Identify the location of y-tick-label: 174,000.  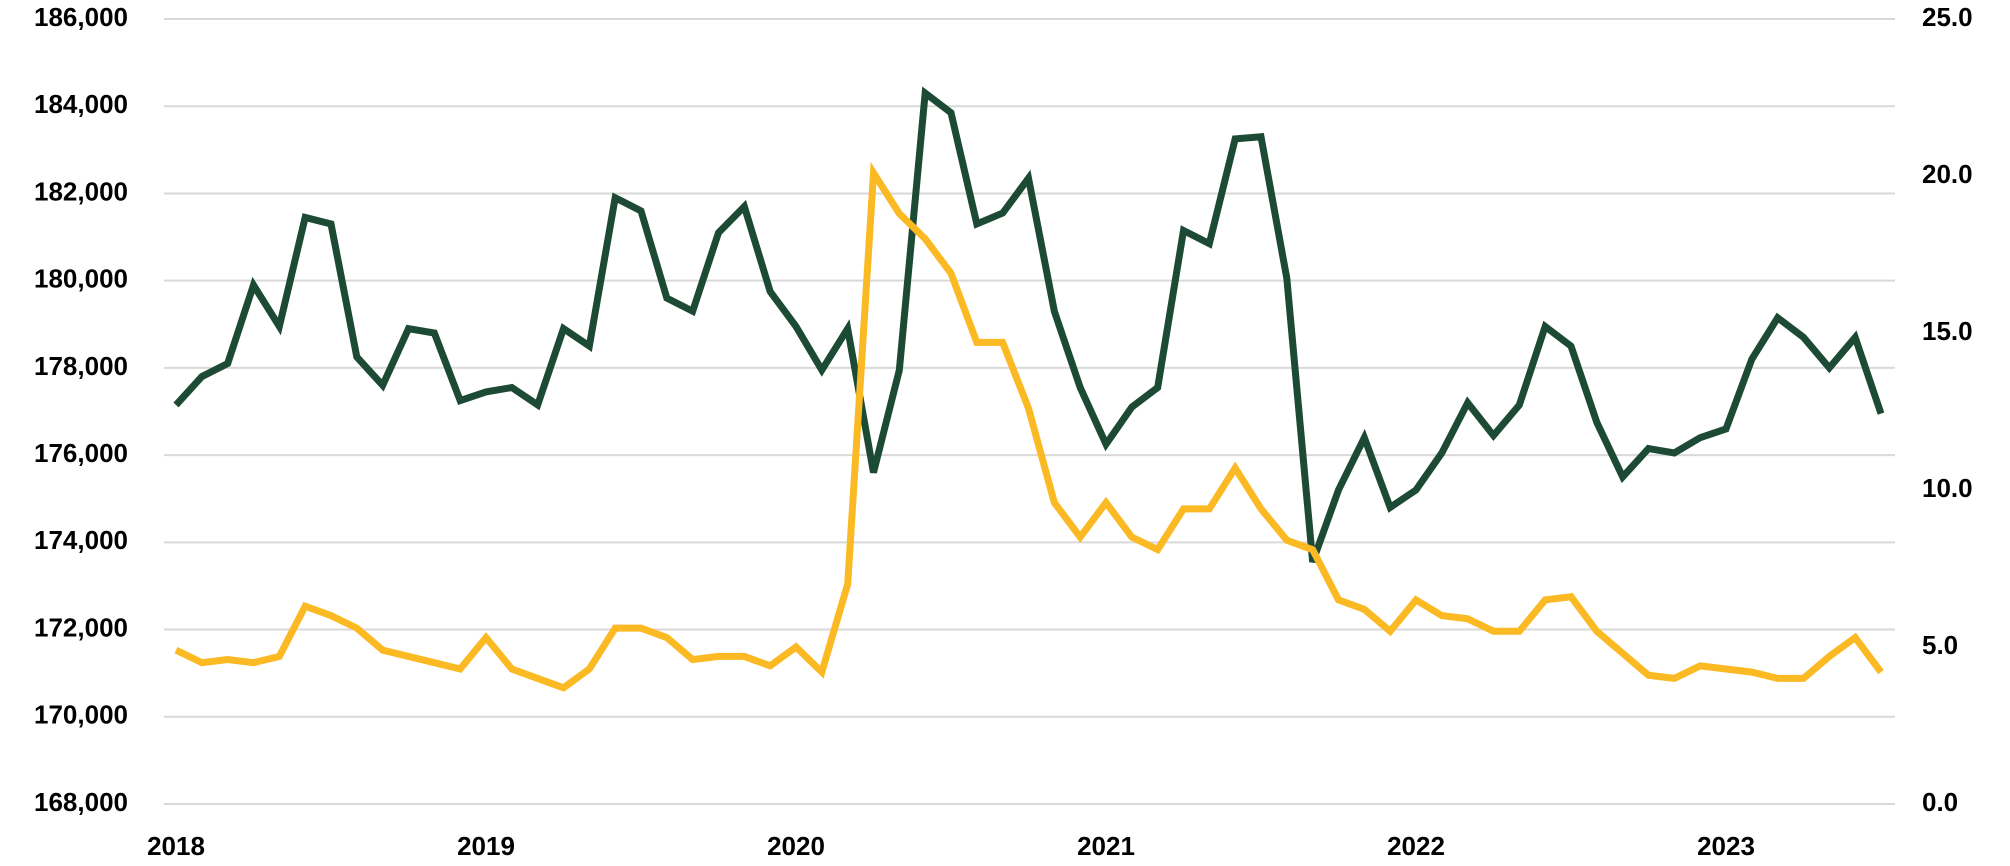
(81, 540).